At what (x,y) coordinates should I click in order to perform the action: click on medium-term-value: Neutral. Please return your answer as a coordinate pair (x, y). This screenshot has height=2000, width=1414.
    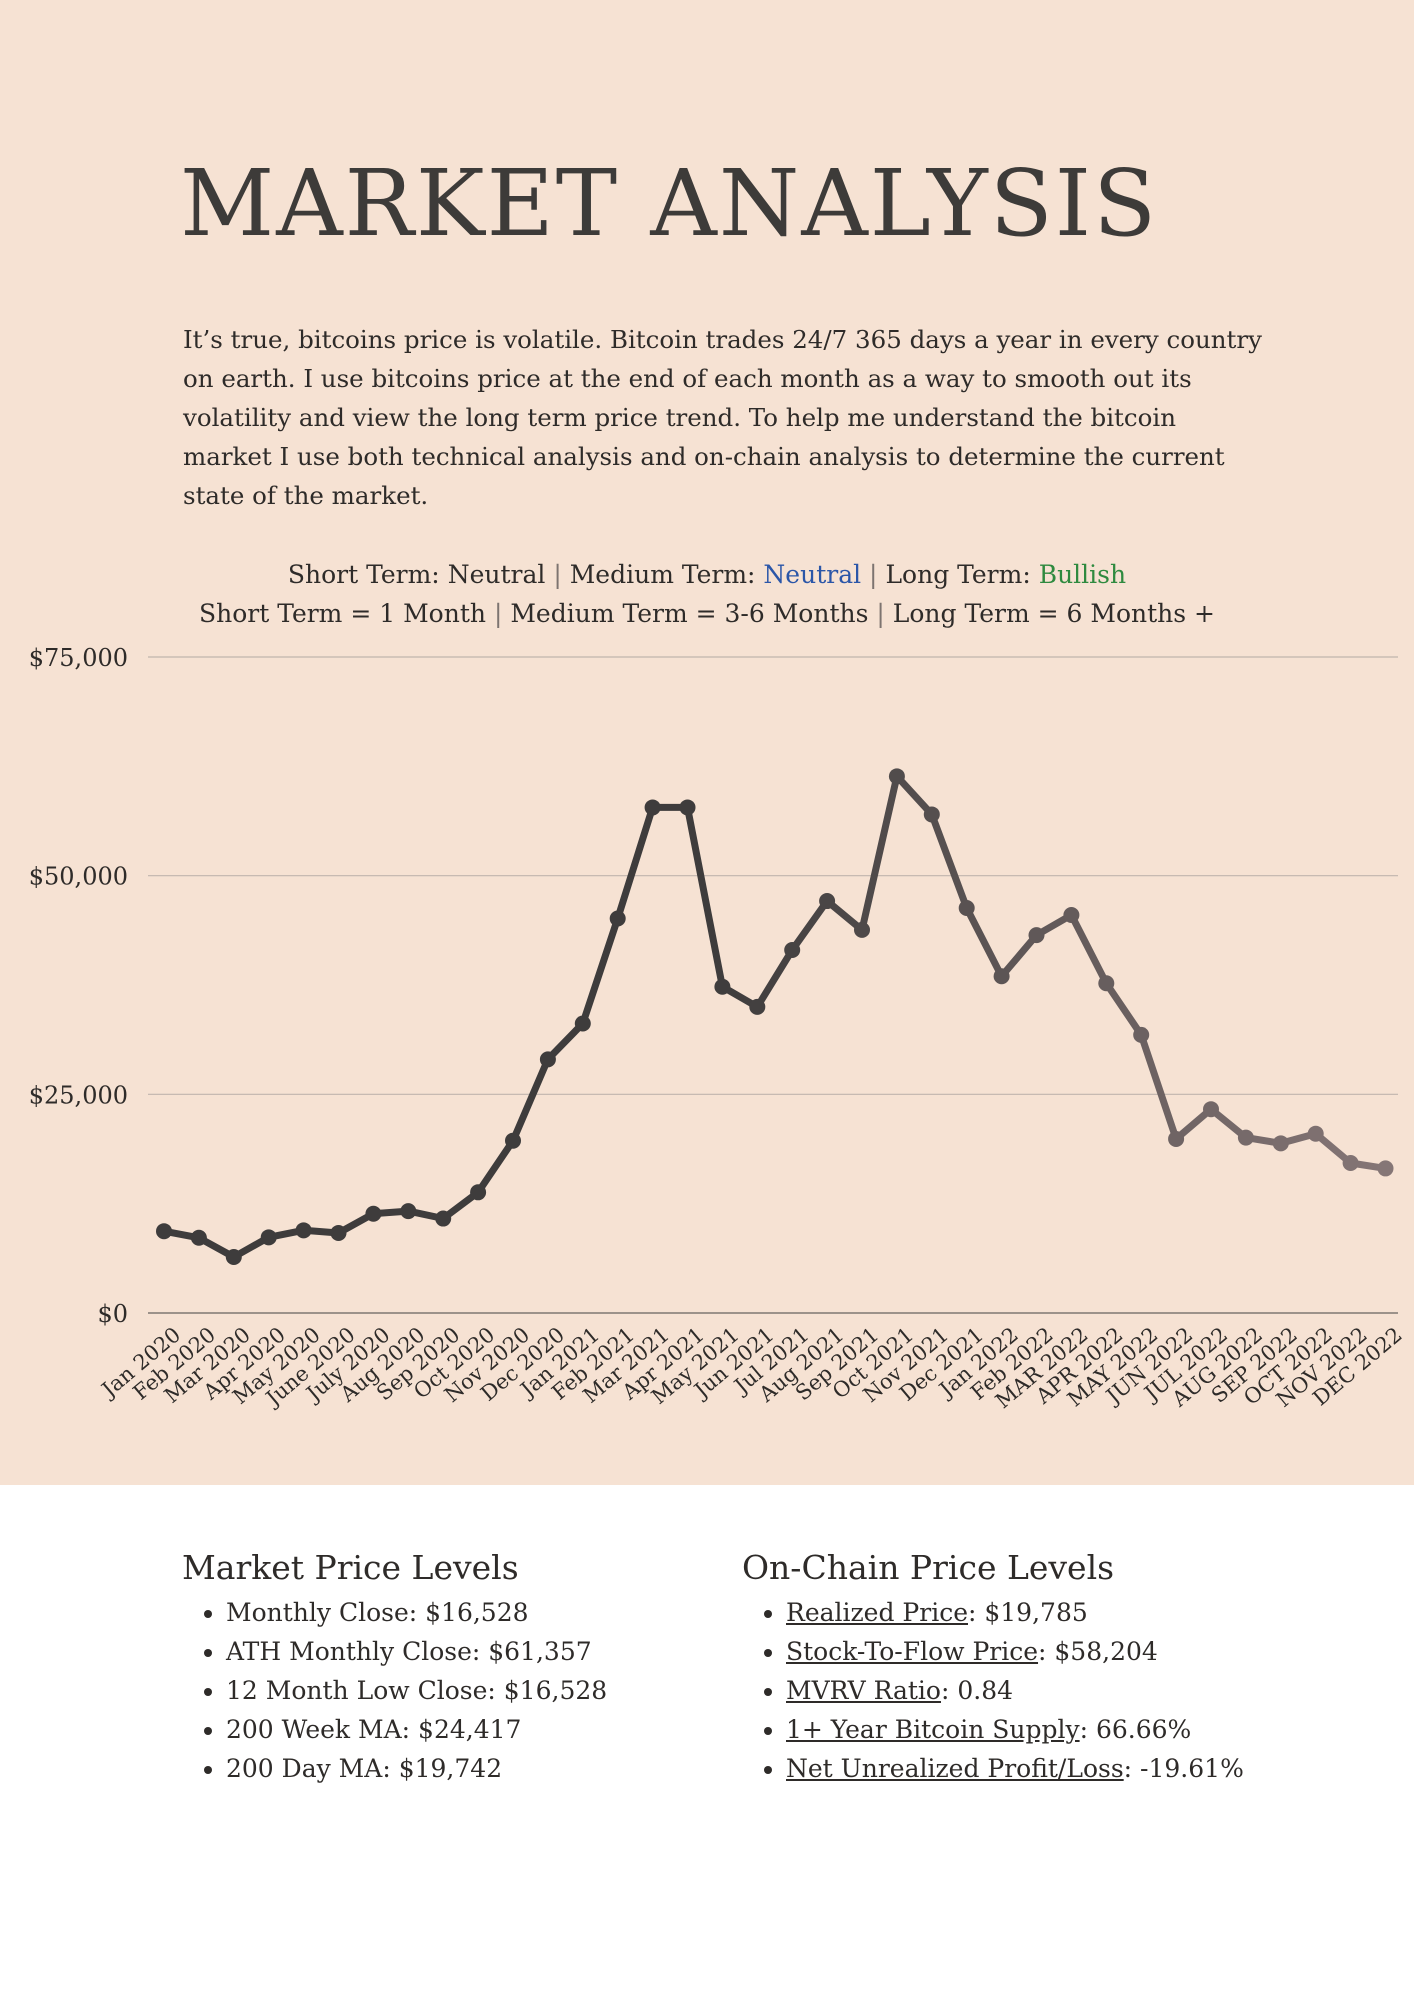
    Looking at the image, I should click on (812, 574).